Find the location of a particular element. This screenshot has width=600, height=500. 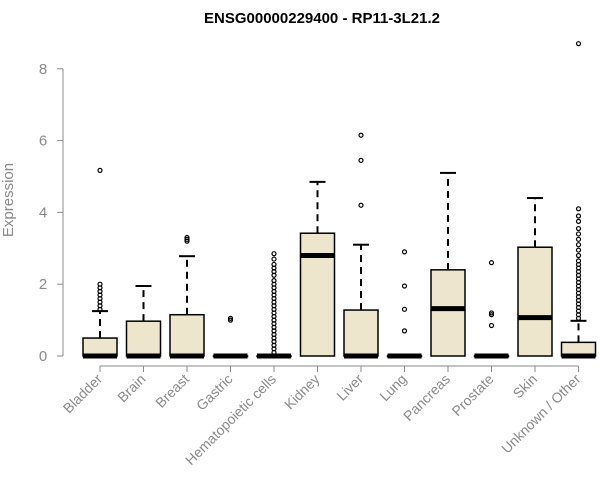

box-pancreas is located at coordinates (448, 264).